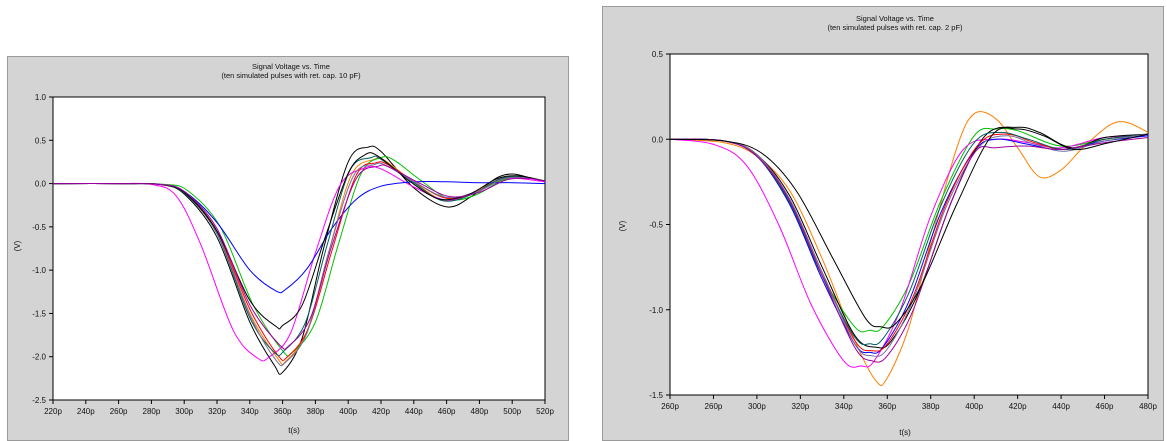 This screenshot has width=1167, height=441. Describe the element at coordinates (512, 411) in the screenshot. I see `x-tick-label: 500p` at that location.